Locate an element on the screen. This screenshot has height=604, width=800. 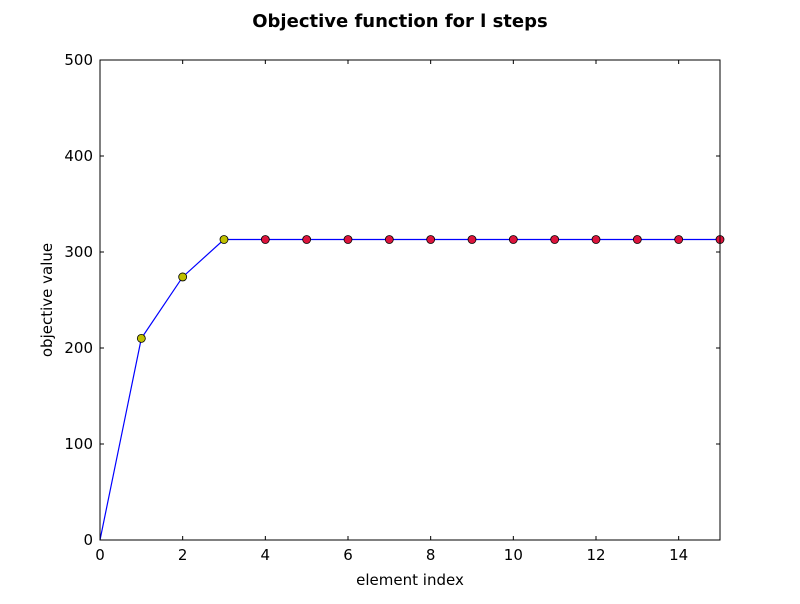
y-tick-label: 500 is located at coordinates (78, 60).